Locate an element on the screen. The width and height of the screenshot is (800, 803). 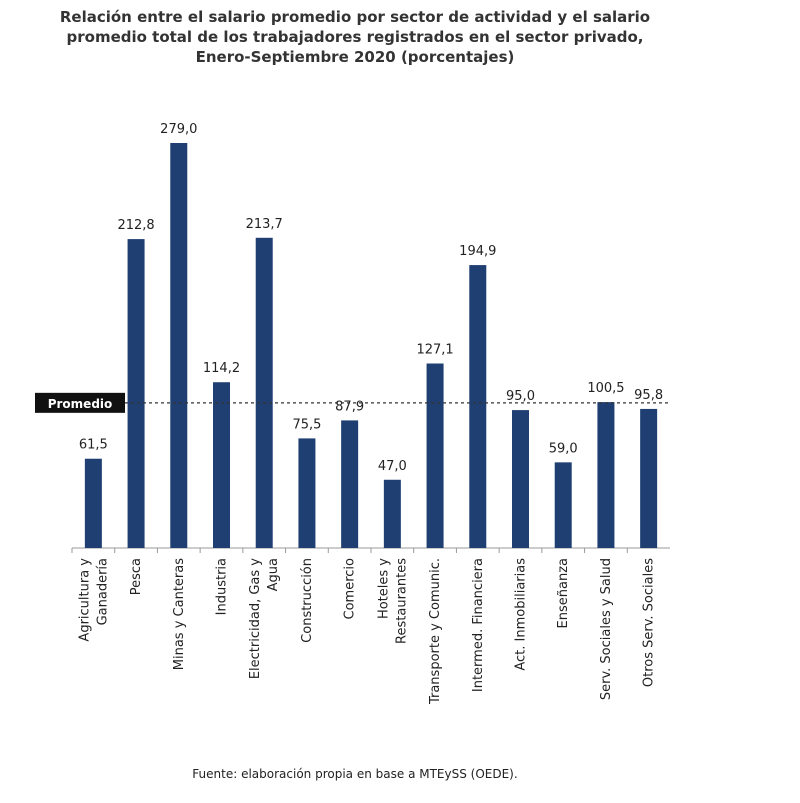
value-label: 61,5 is located at coordinates (93, 445).